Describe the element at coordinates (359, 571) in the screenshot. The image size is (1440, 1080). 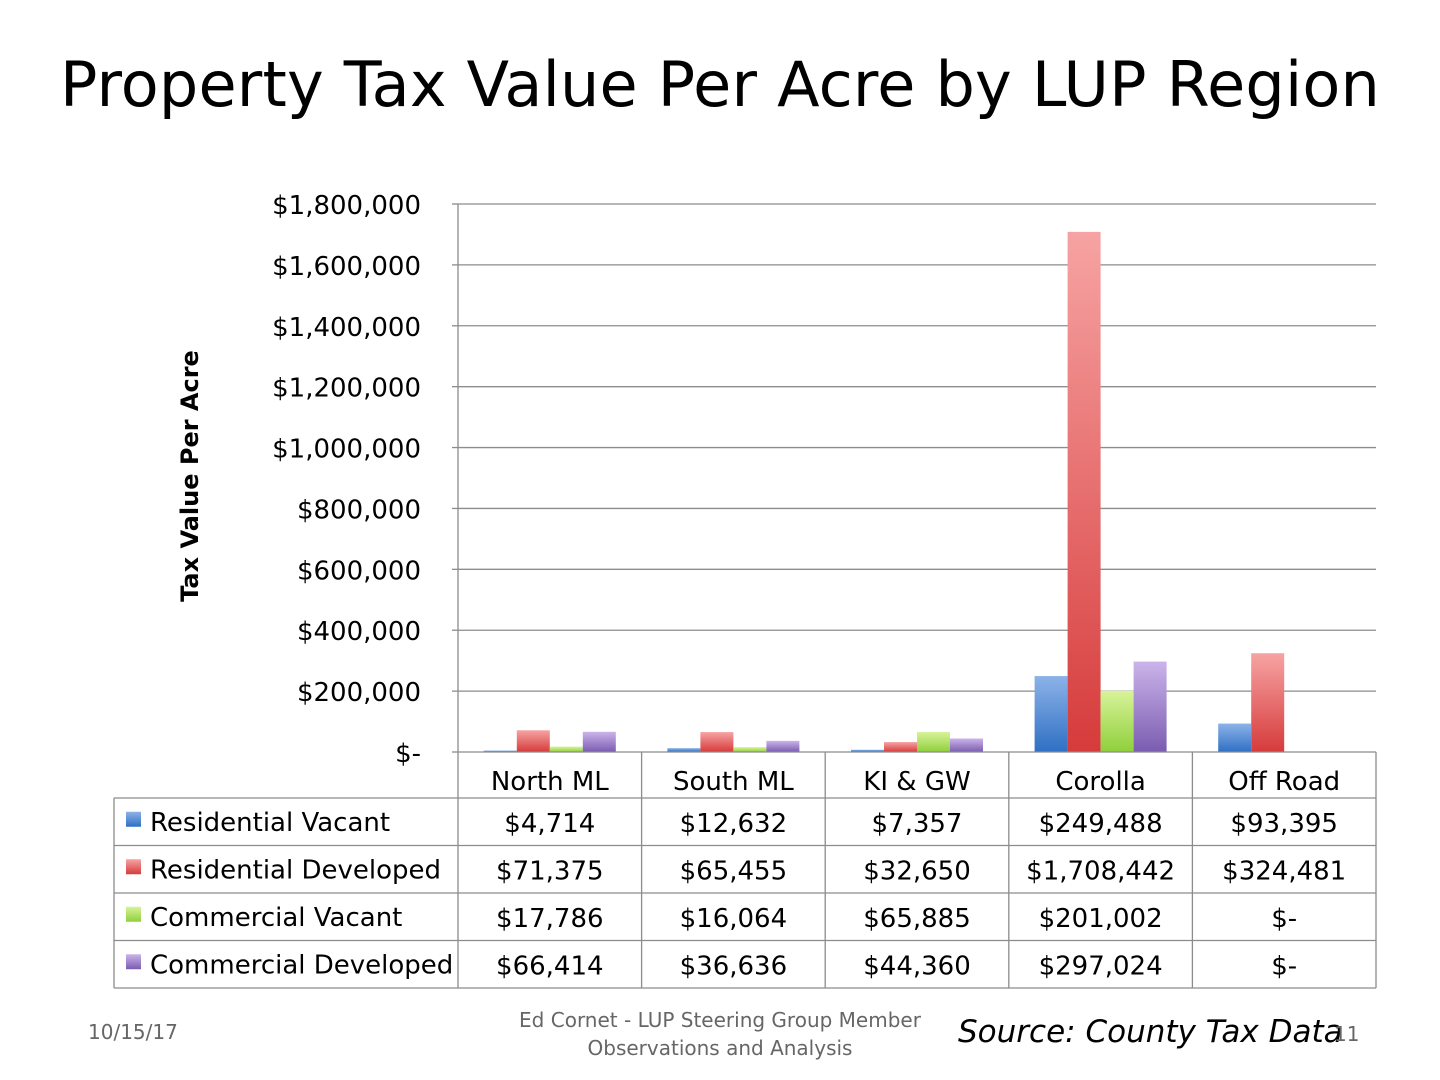
I see `y-tick-label: $600,000` at that location.